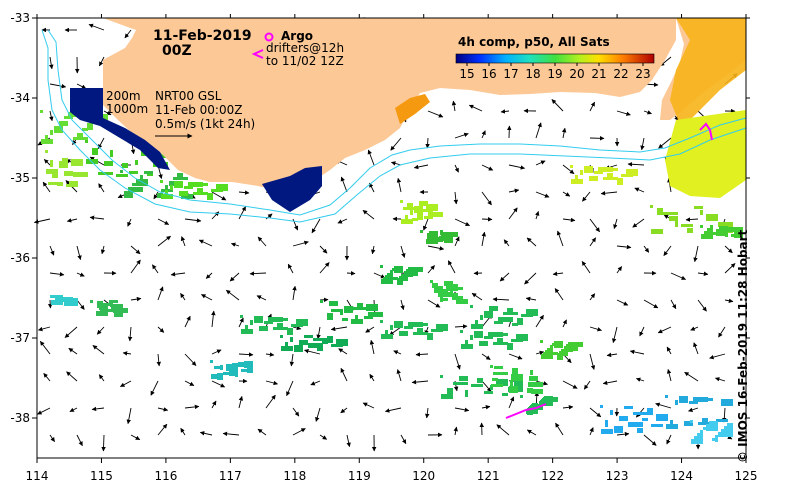 The image size is (790, 492). I want to click on map-date: 11-Feb-2019, so click(202, 36).